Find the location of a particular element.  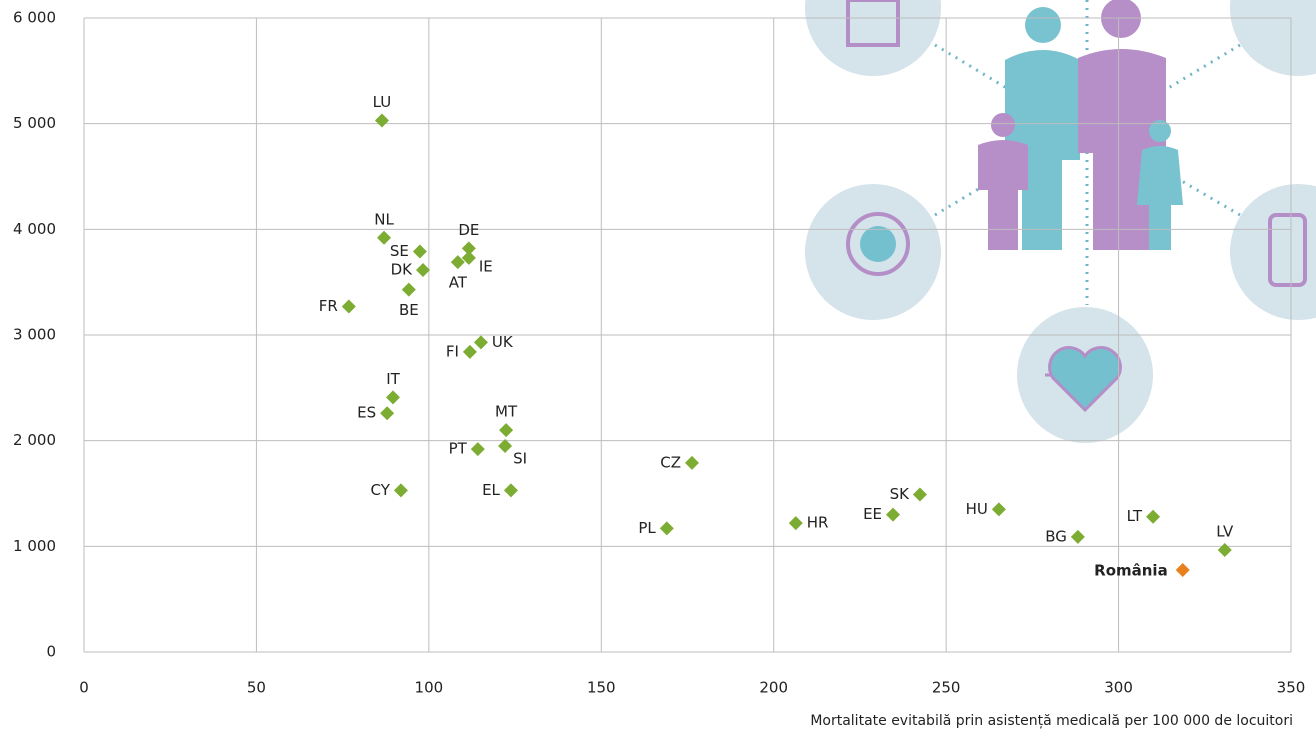

point-label: LT is located at coordinates (1135, 516).